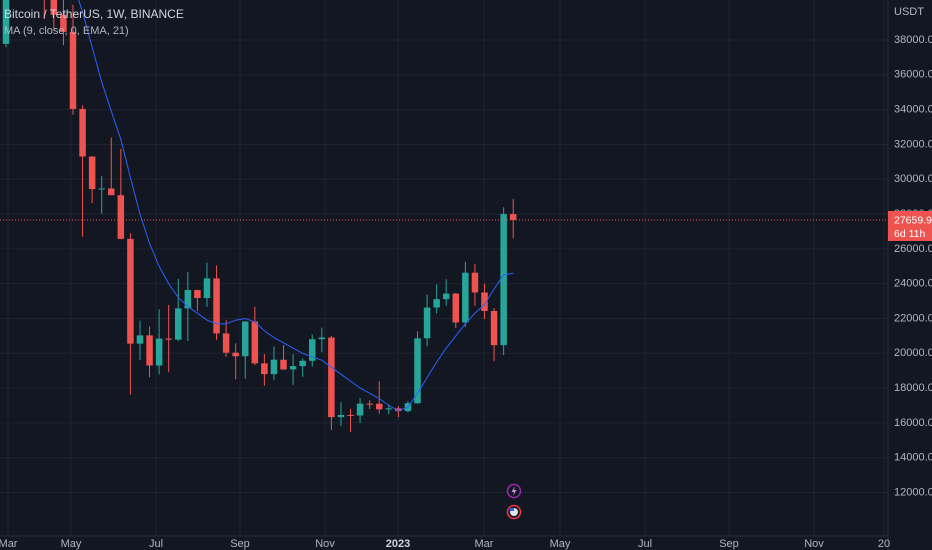 This screenshot has width=932, height=550. I want to click on y-tick-label: 12000.00, so click(913, 492).